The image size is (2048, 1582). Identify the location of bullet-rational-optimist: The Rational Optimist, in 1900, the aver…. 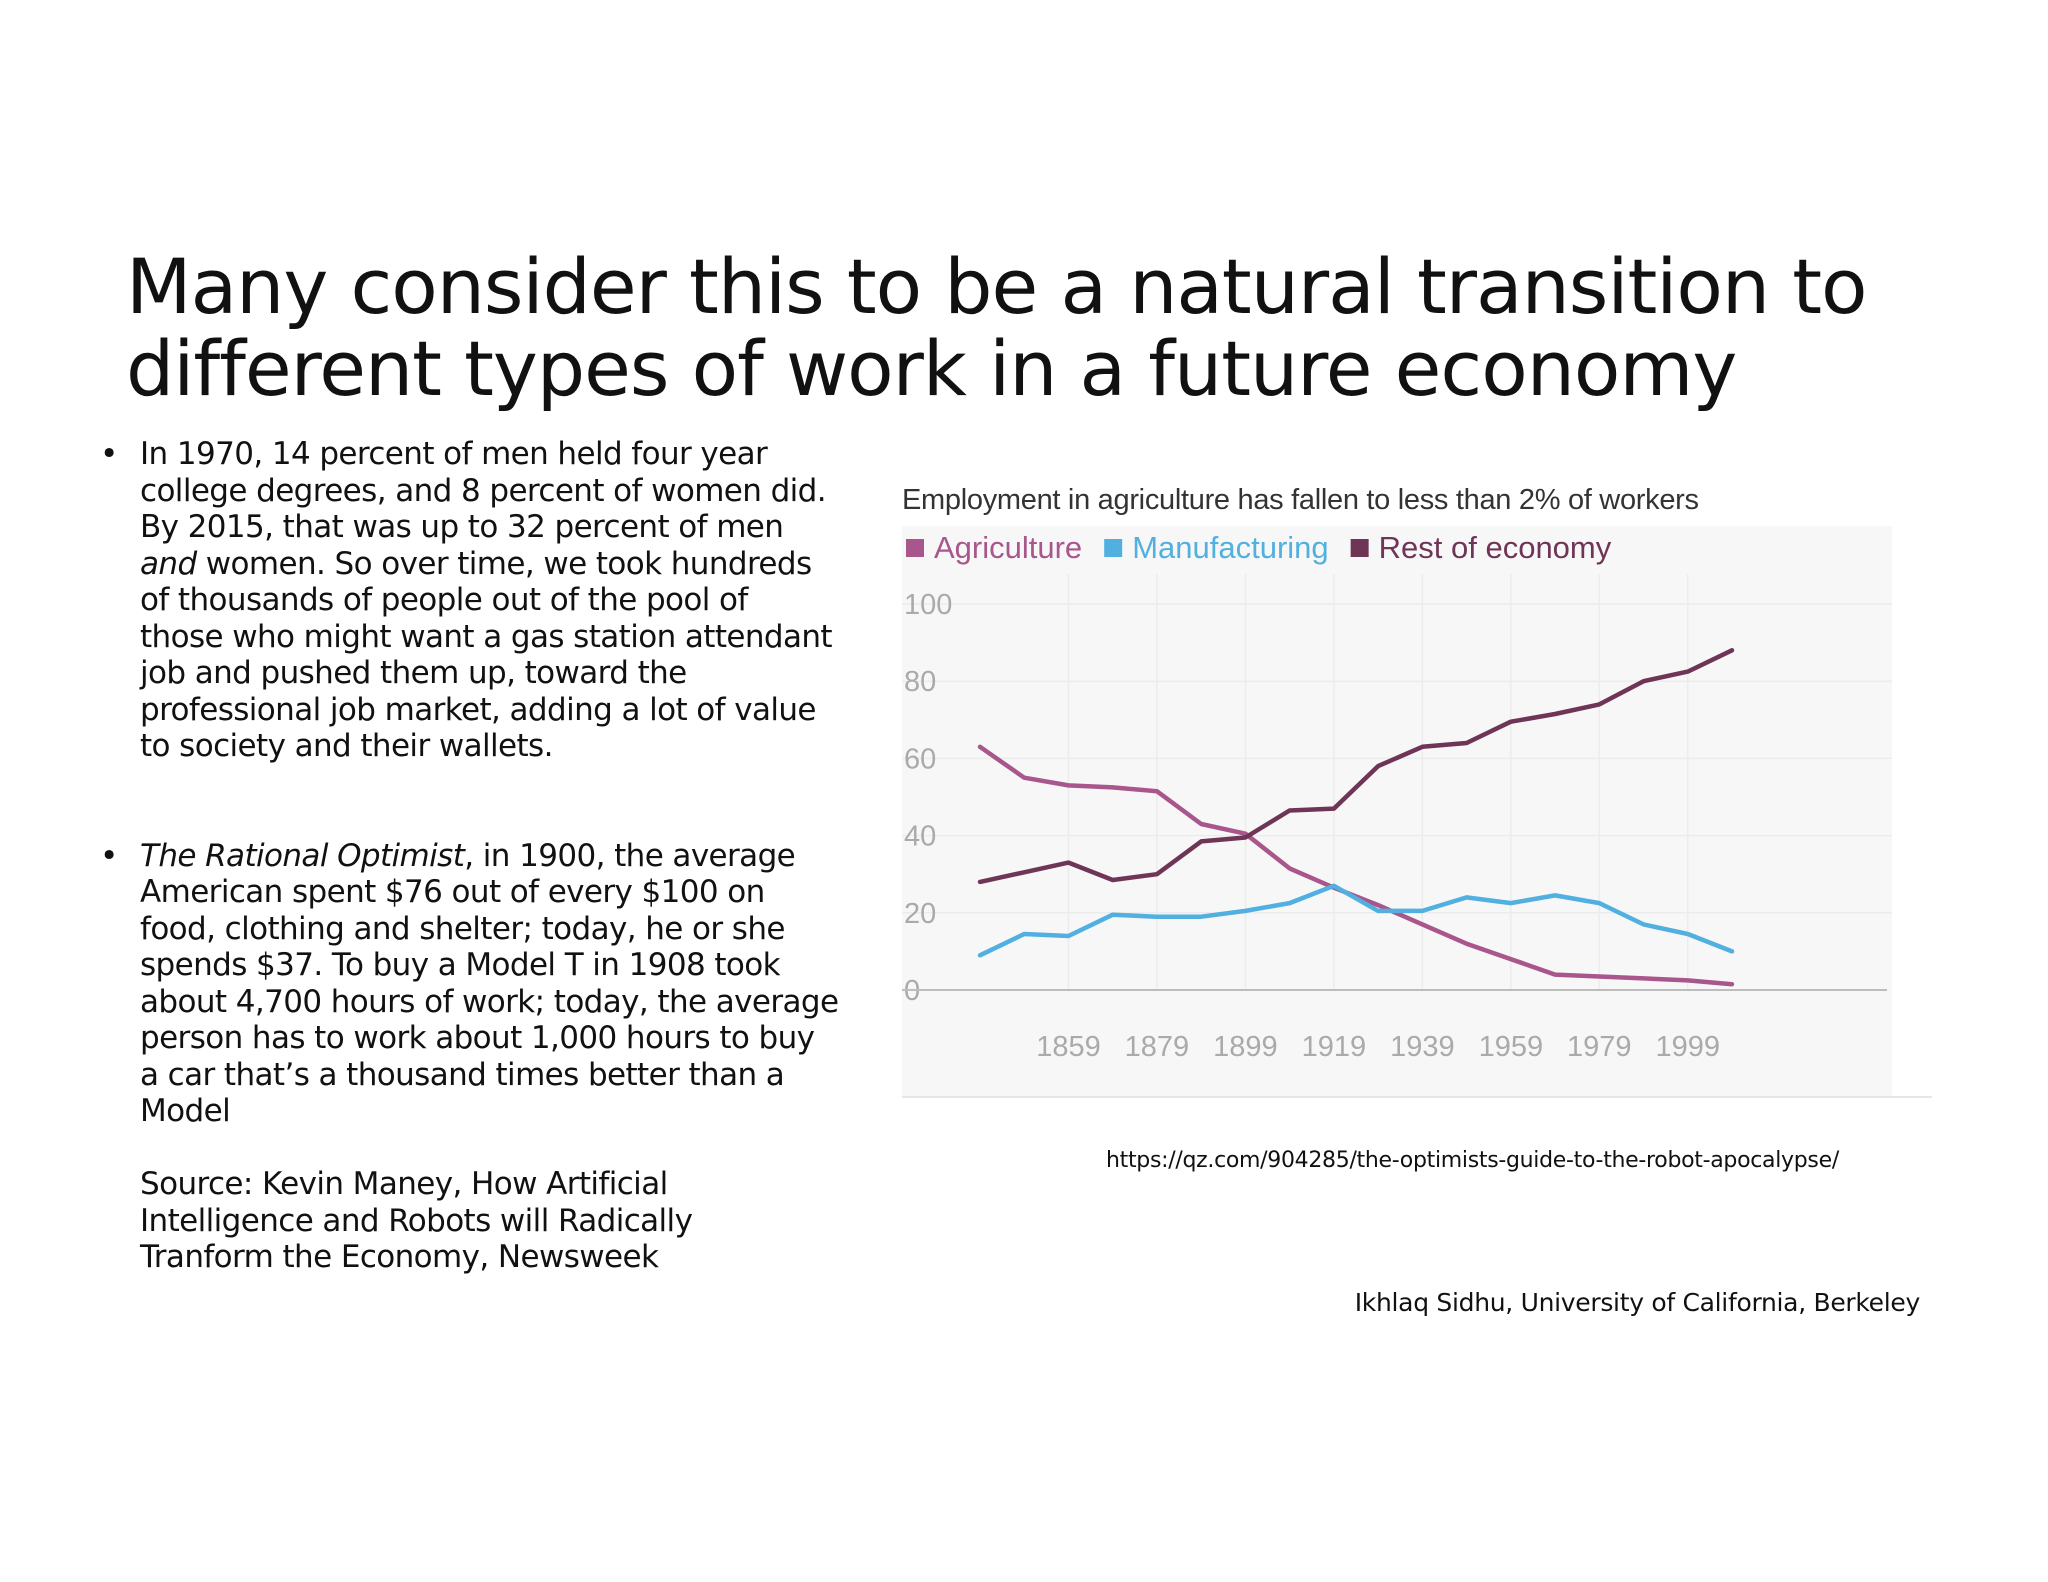
(470, 984).